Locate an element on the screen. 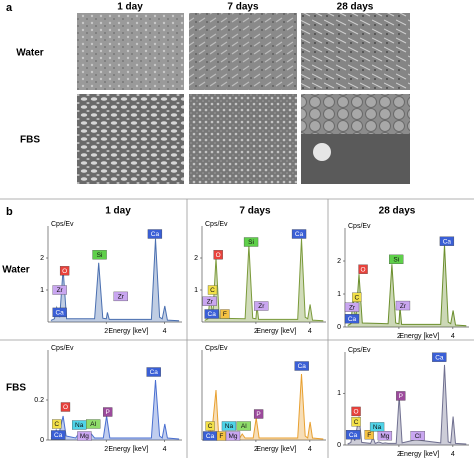 The width and height of the screenshot is (474, 463). element-label: Cl is located at coordinates (418, 436).